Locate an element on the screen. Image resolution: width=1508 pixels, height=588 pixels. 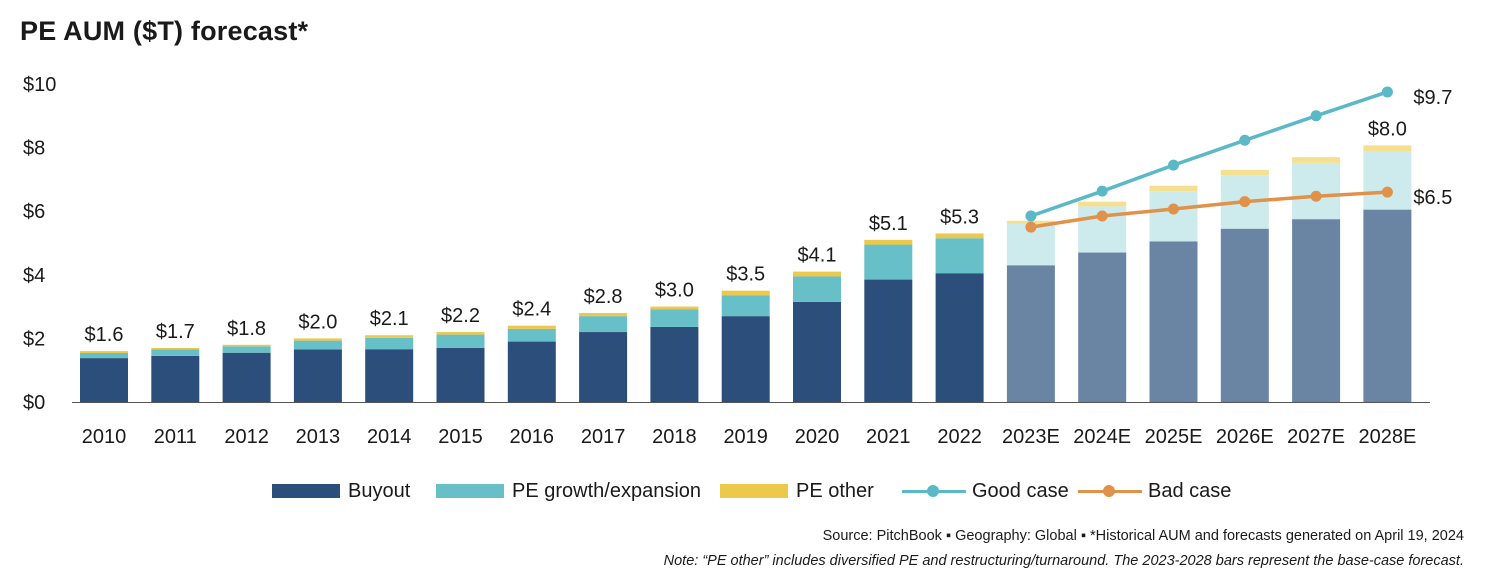
bar-total-label: $2.2 is located at coordinates (460, 316).